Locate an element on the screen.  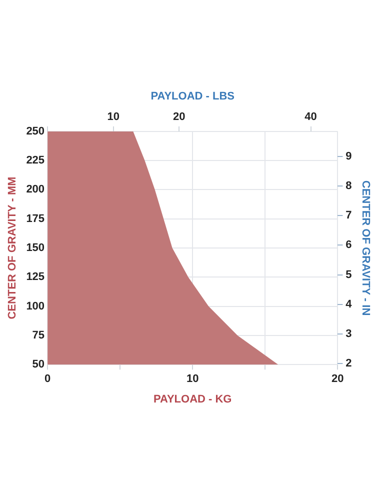
x2-tick-label: 10 is located at coordinates (113, 116).